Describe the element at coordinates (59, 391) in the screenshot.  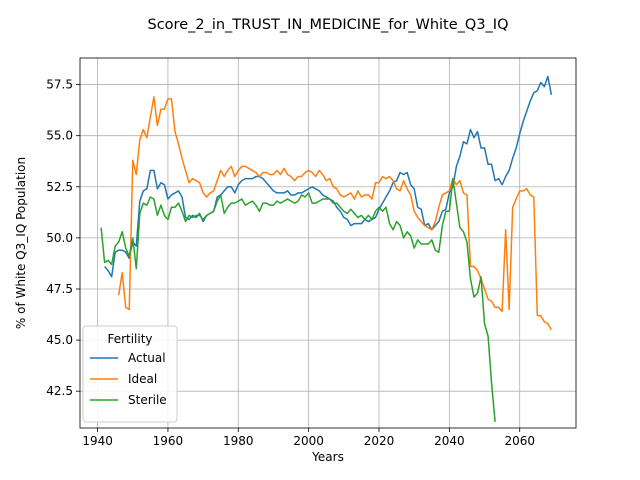
I see `y-tick-label: 42.5` at that location.